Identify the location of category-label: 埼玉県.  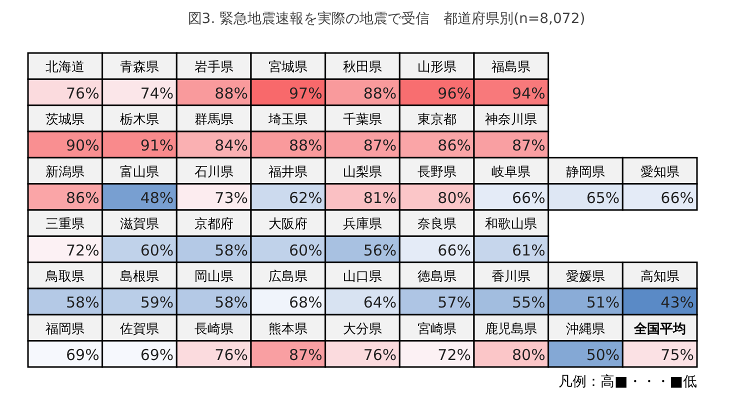
(288, 120).